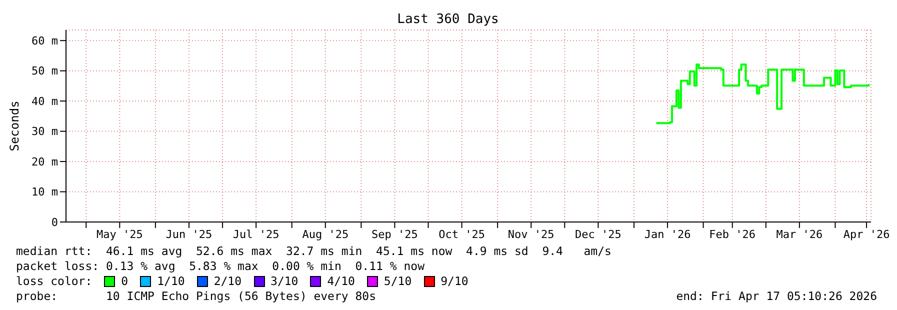 This screenshot has height=310, width=897. Describe the element at coordinates (314, 251) in the screenshot. I see `text: median rtt: 46.1 ms avg 52.6 ms max 32.7 ms min 45.1 ms now 4.9 ms sd 9.4 am/s` at that location.